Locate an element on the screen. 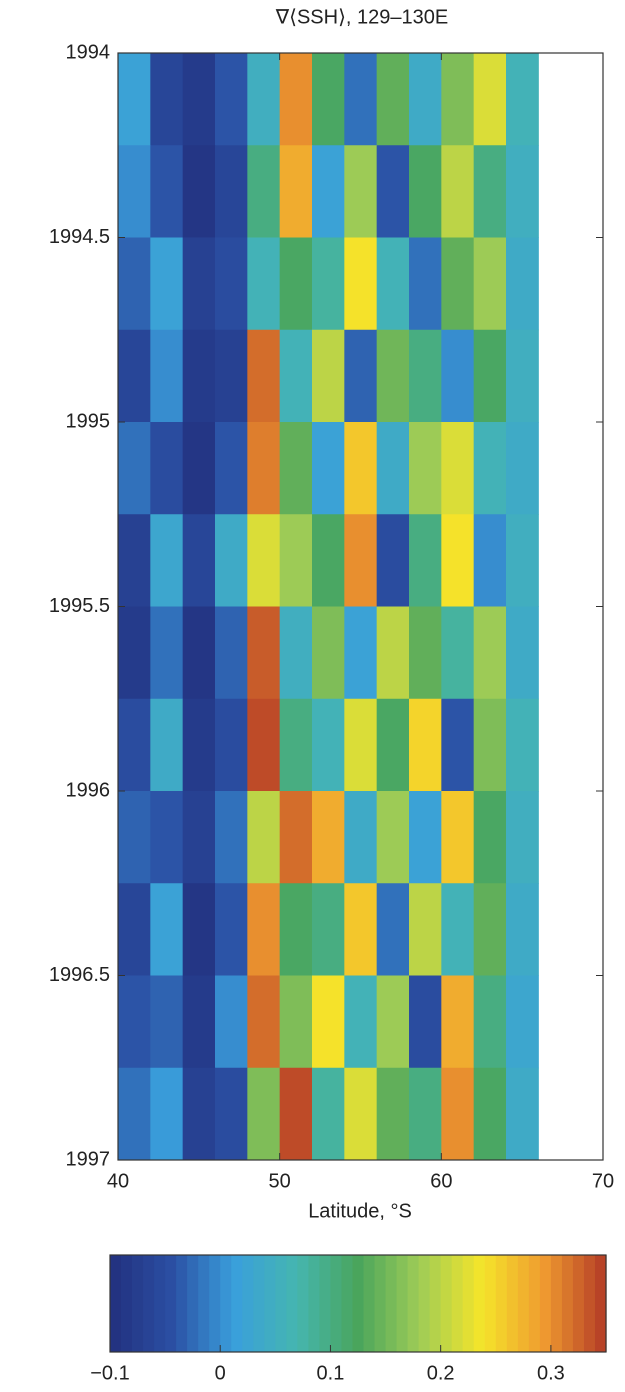 This screenshot has height=1392, width=625. y-tick-label: 1994.5 is located at coordinates (79, 237).